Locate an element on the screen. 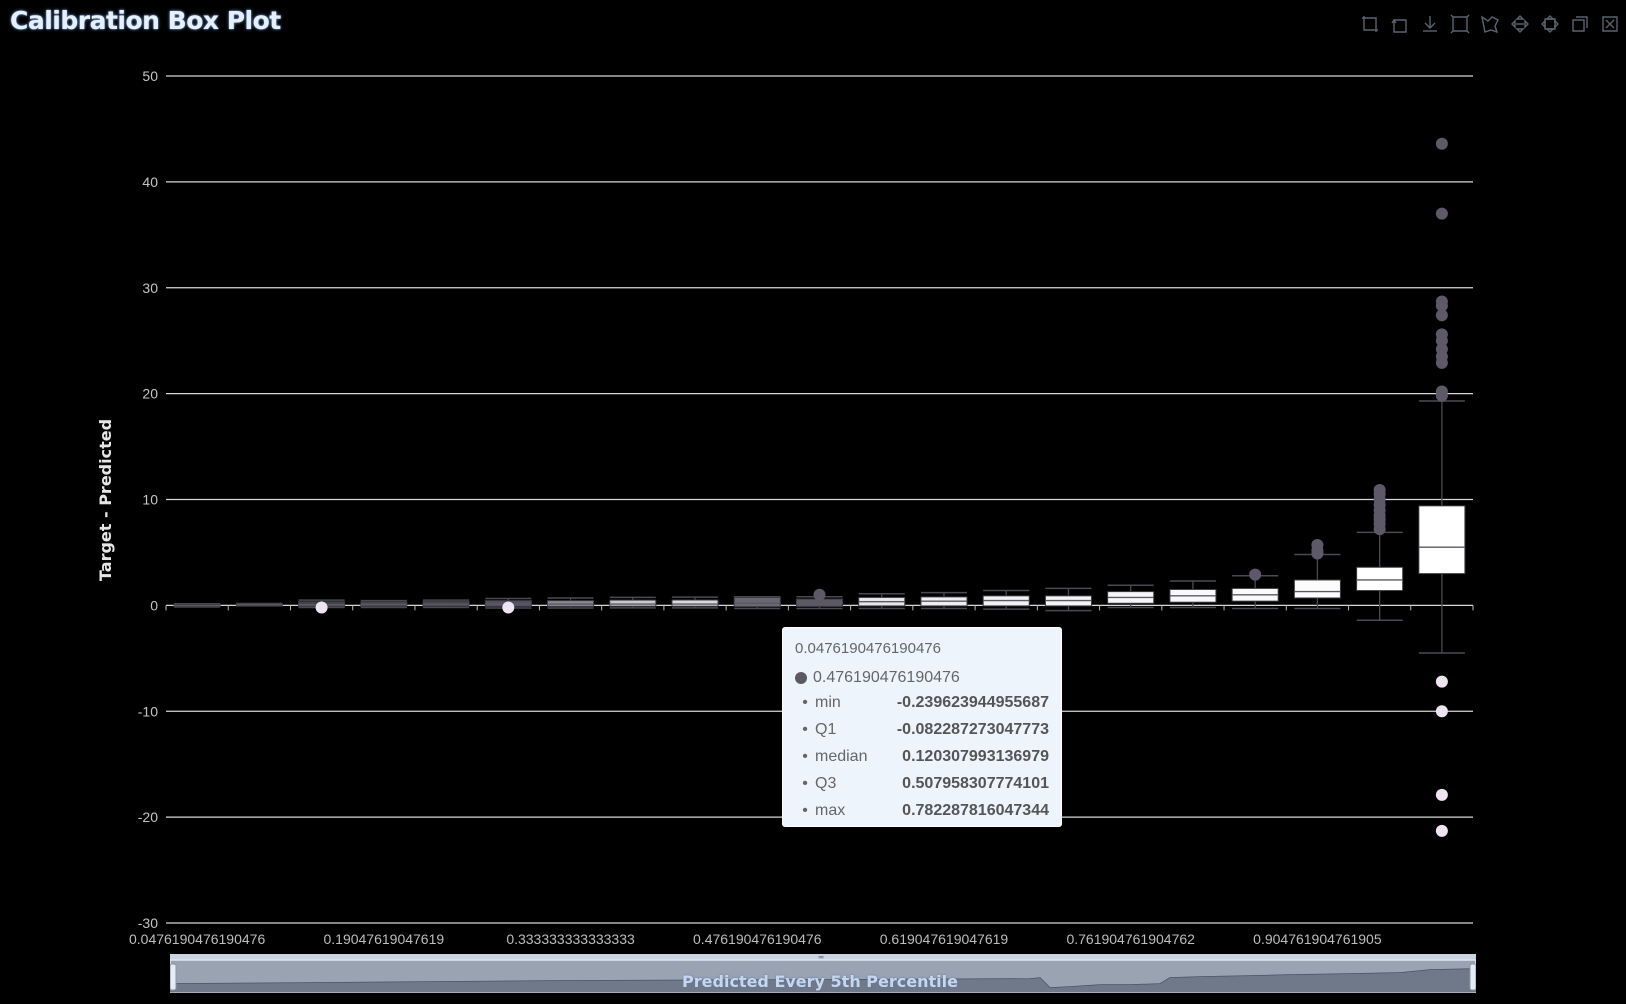  y-tick-label: 0 is located at coordinates (154, 605).